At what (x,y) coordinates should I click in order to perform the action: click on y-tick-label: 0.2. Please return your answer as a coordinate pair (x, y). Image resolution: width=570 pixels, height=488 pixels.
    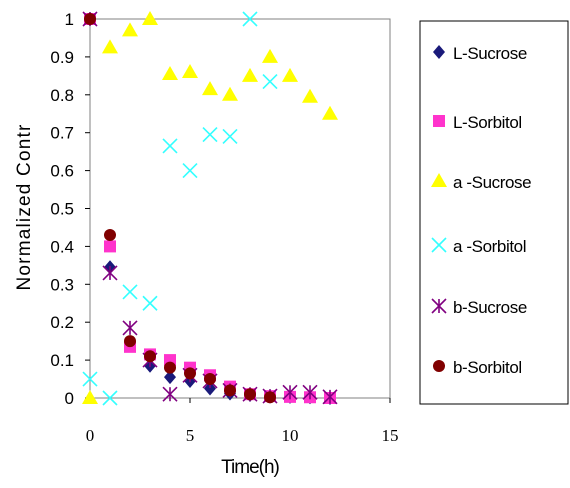
    Looking at the image, I should click on (62, 322).